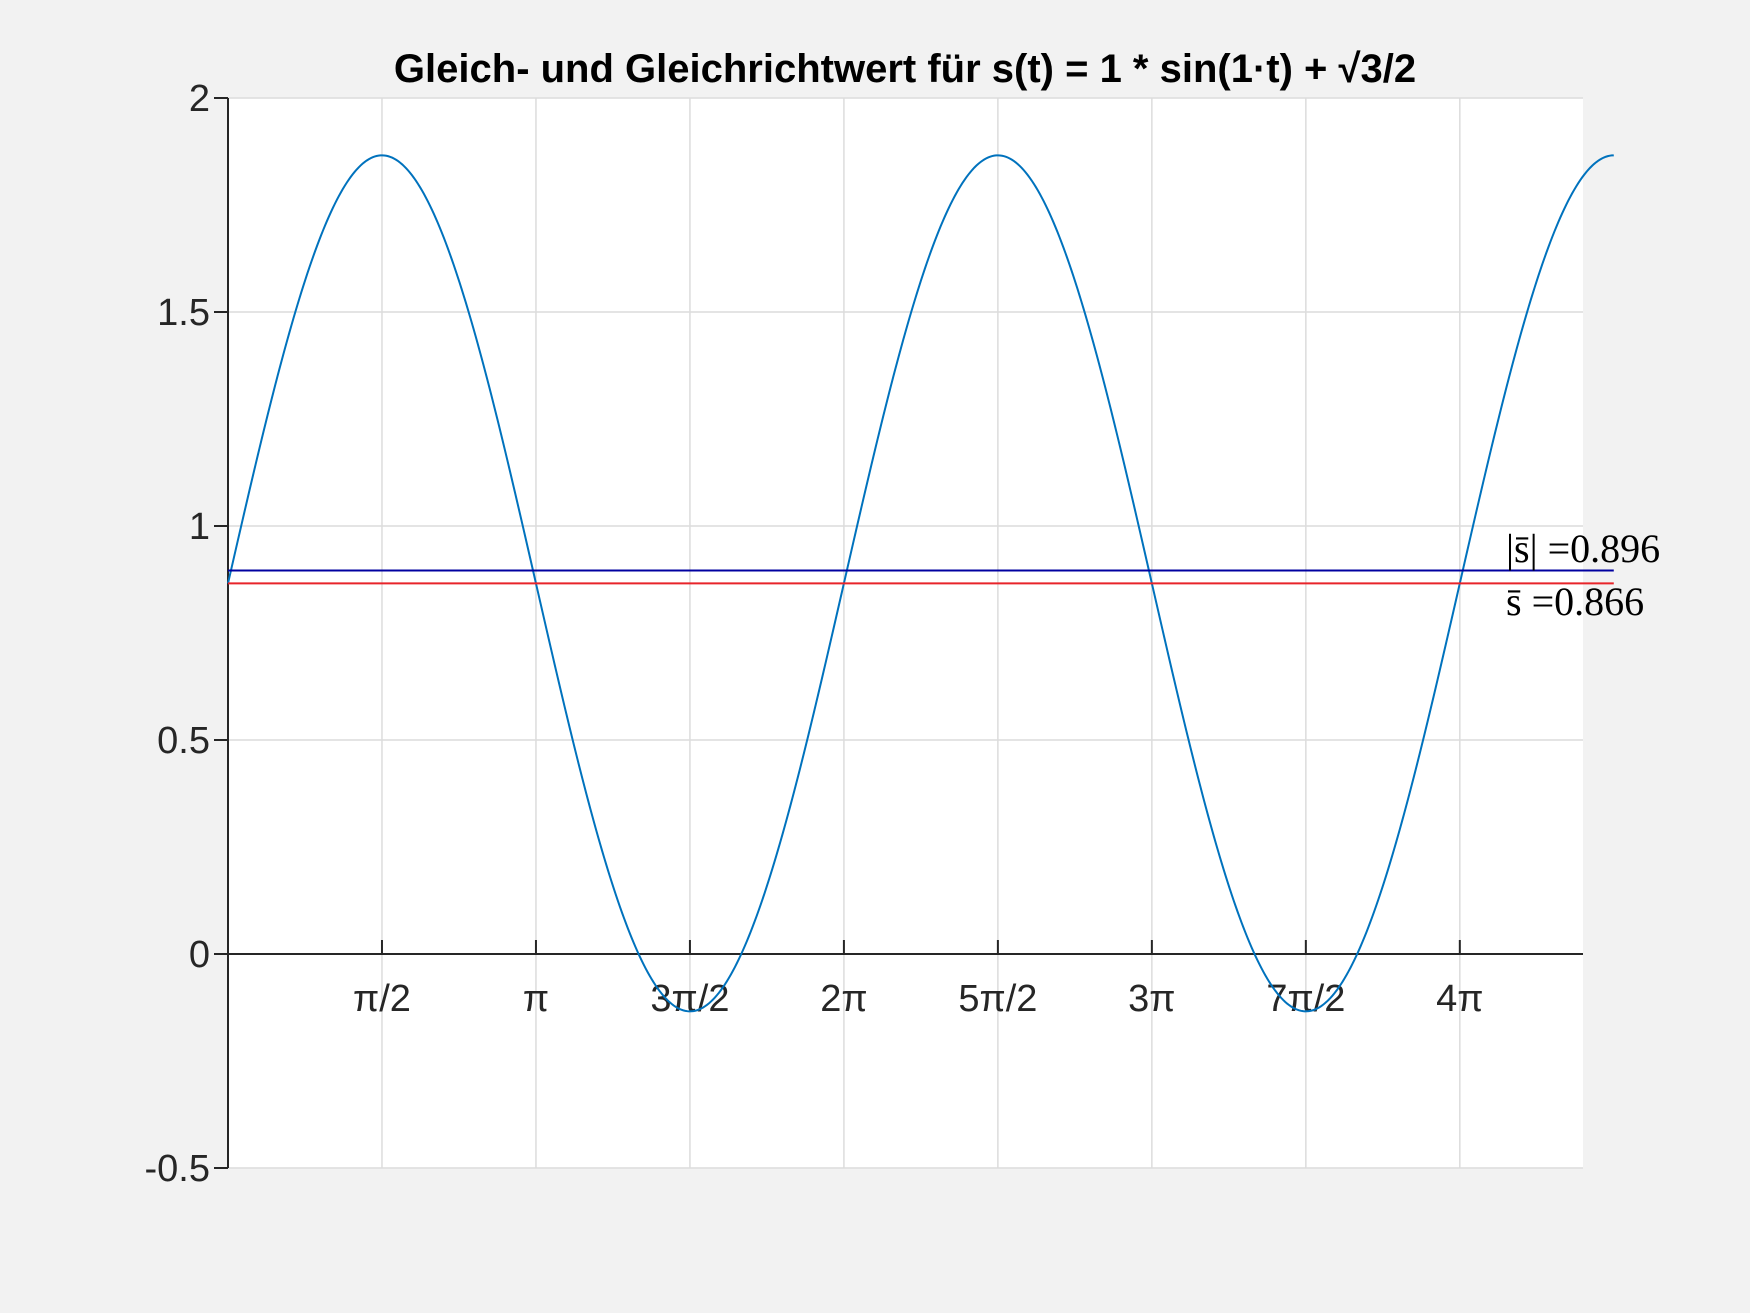  Describe the element at coordinates (689, 999) in the screenshot. I see `x-tick-label-2: 3π/2` at that location.